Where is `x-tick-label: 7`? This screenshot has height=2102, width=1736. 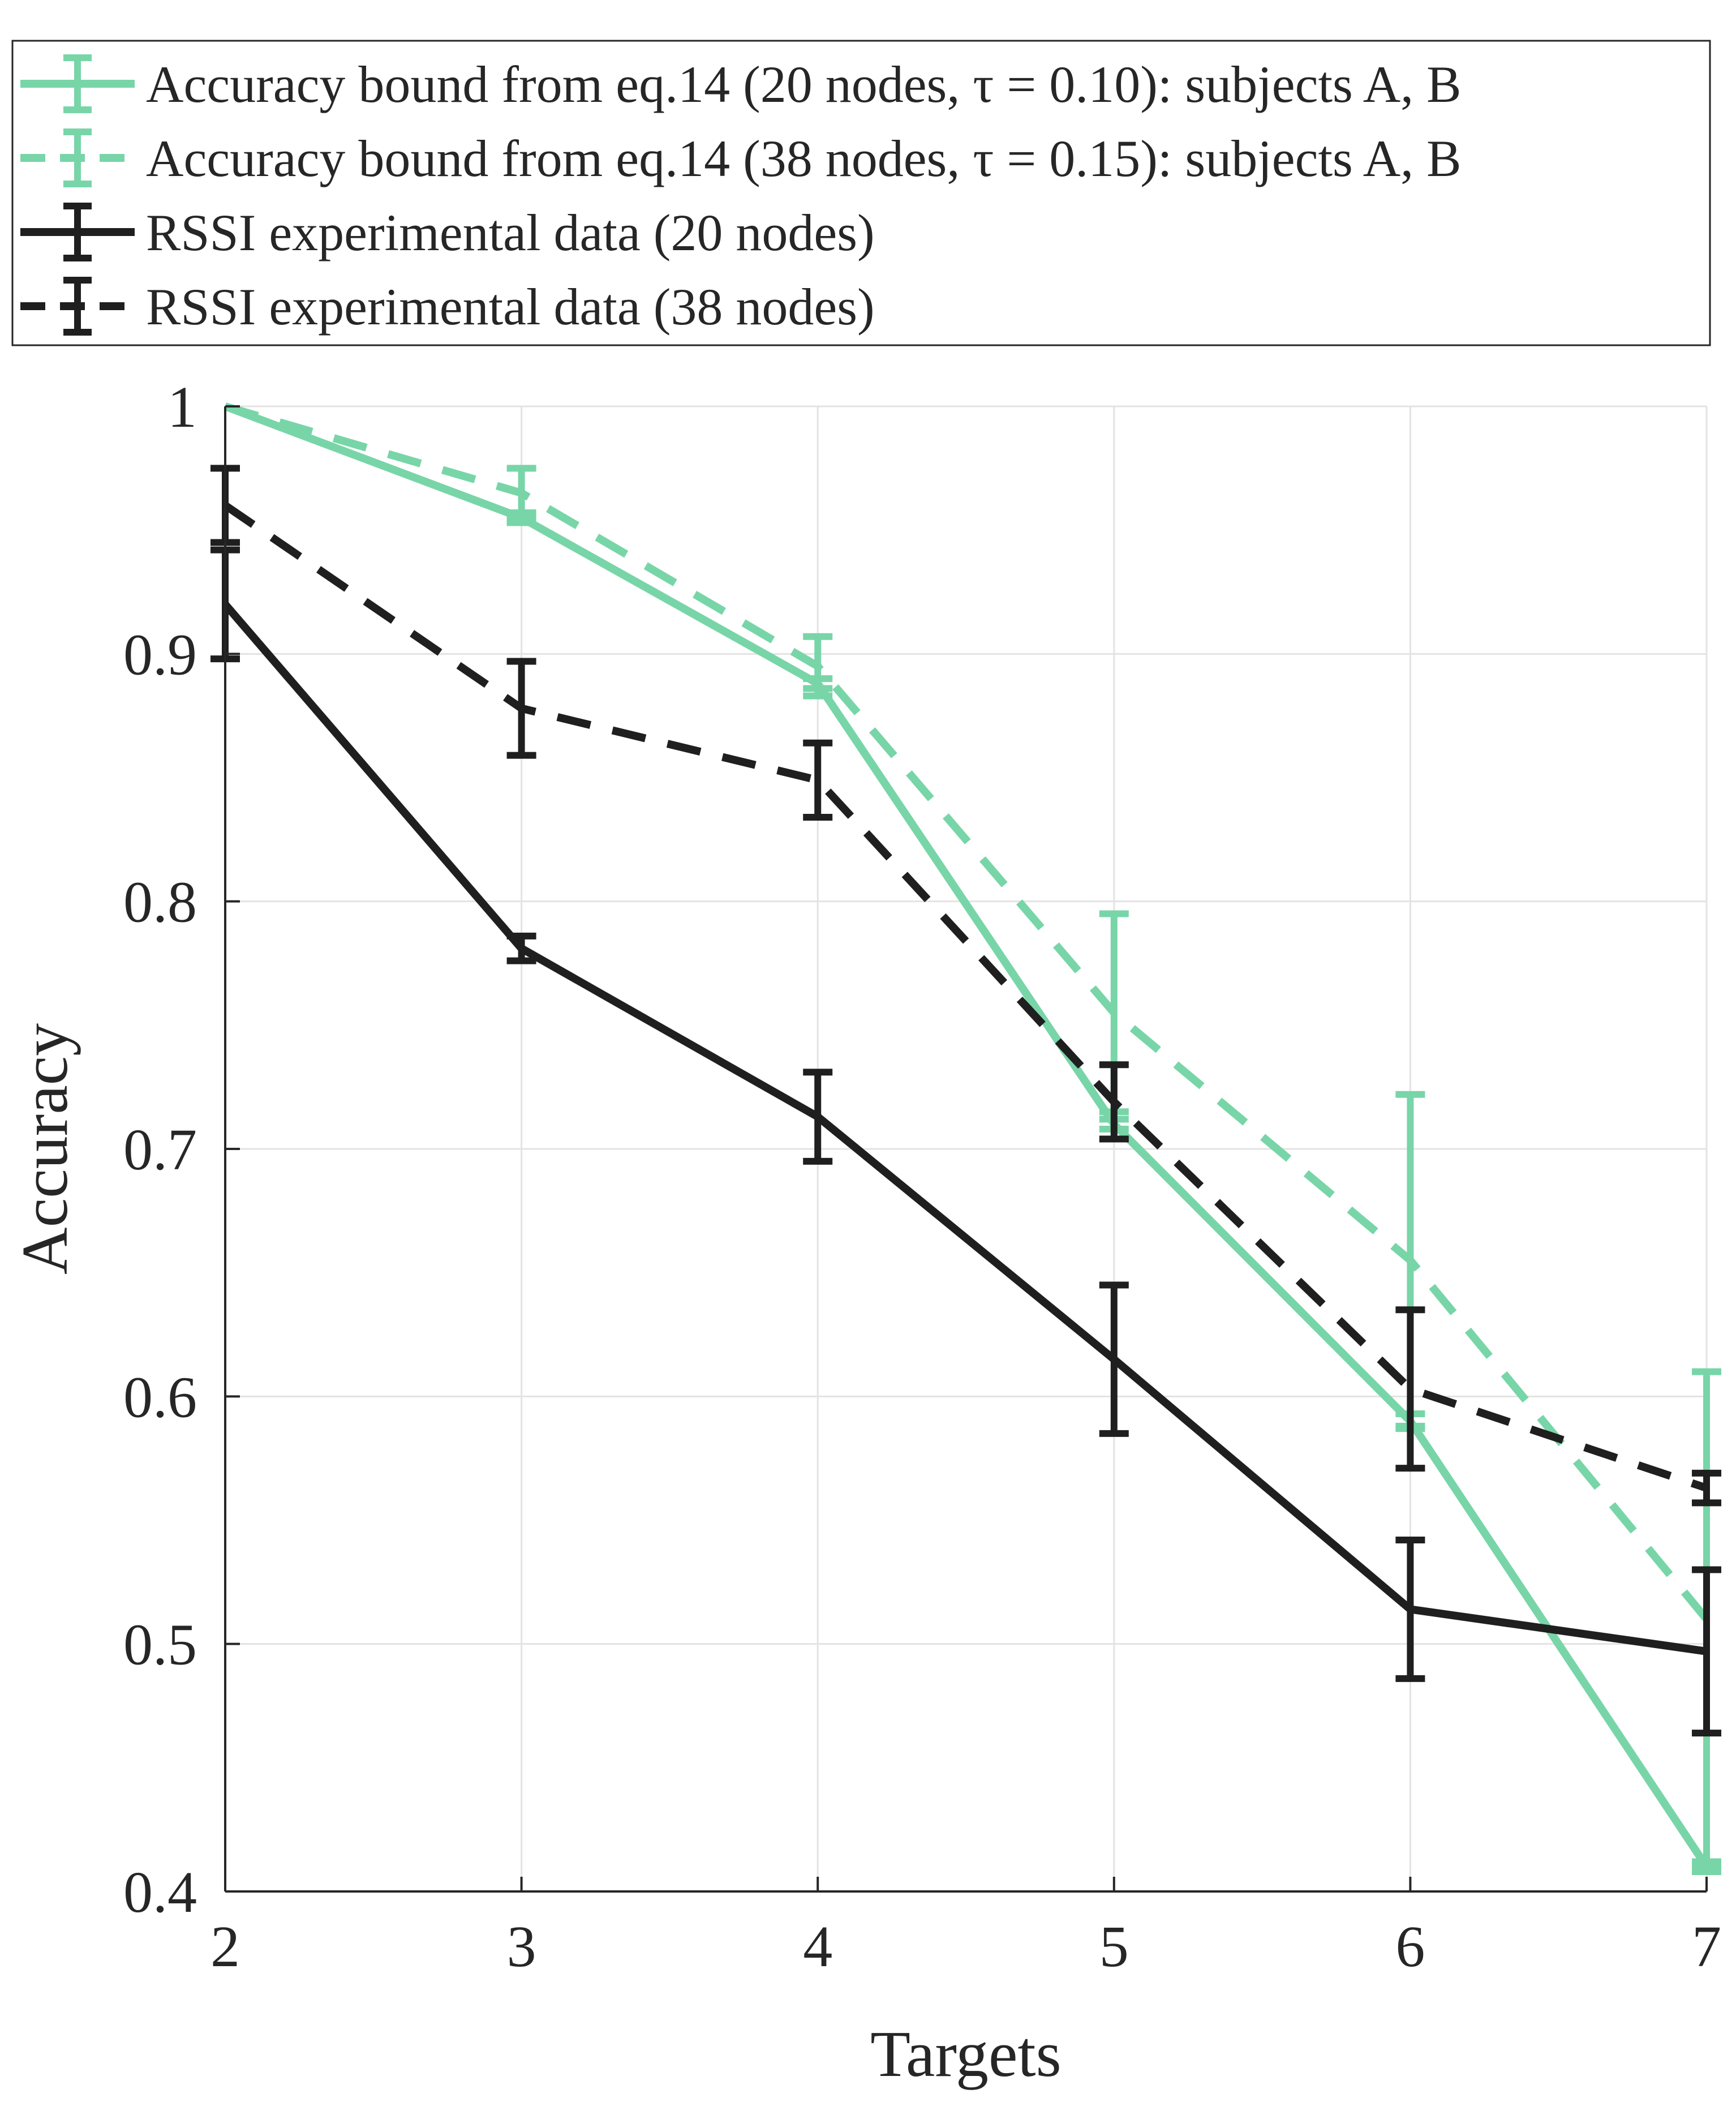
x-tick-label: 7 is located at coordinates (1706, 1947).